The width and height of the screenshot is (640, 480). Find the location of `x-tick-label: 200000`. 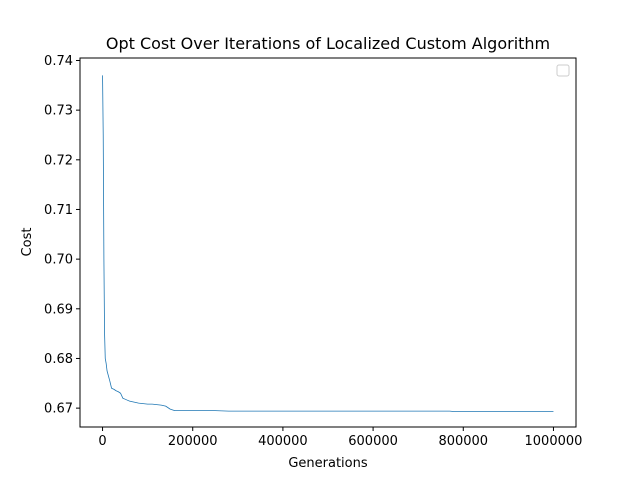

x-tick-label: 200000 is located at coordinates (193, 441).